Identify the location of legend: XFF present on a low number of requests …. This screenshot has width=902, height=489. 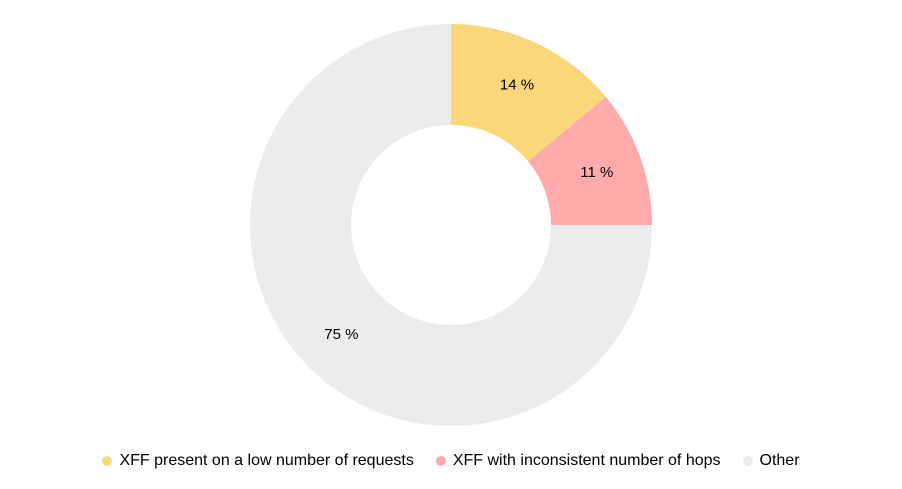
(451, 461).